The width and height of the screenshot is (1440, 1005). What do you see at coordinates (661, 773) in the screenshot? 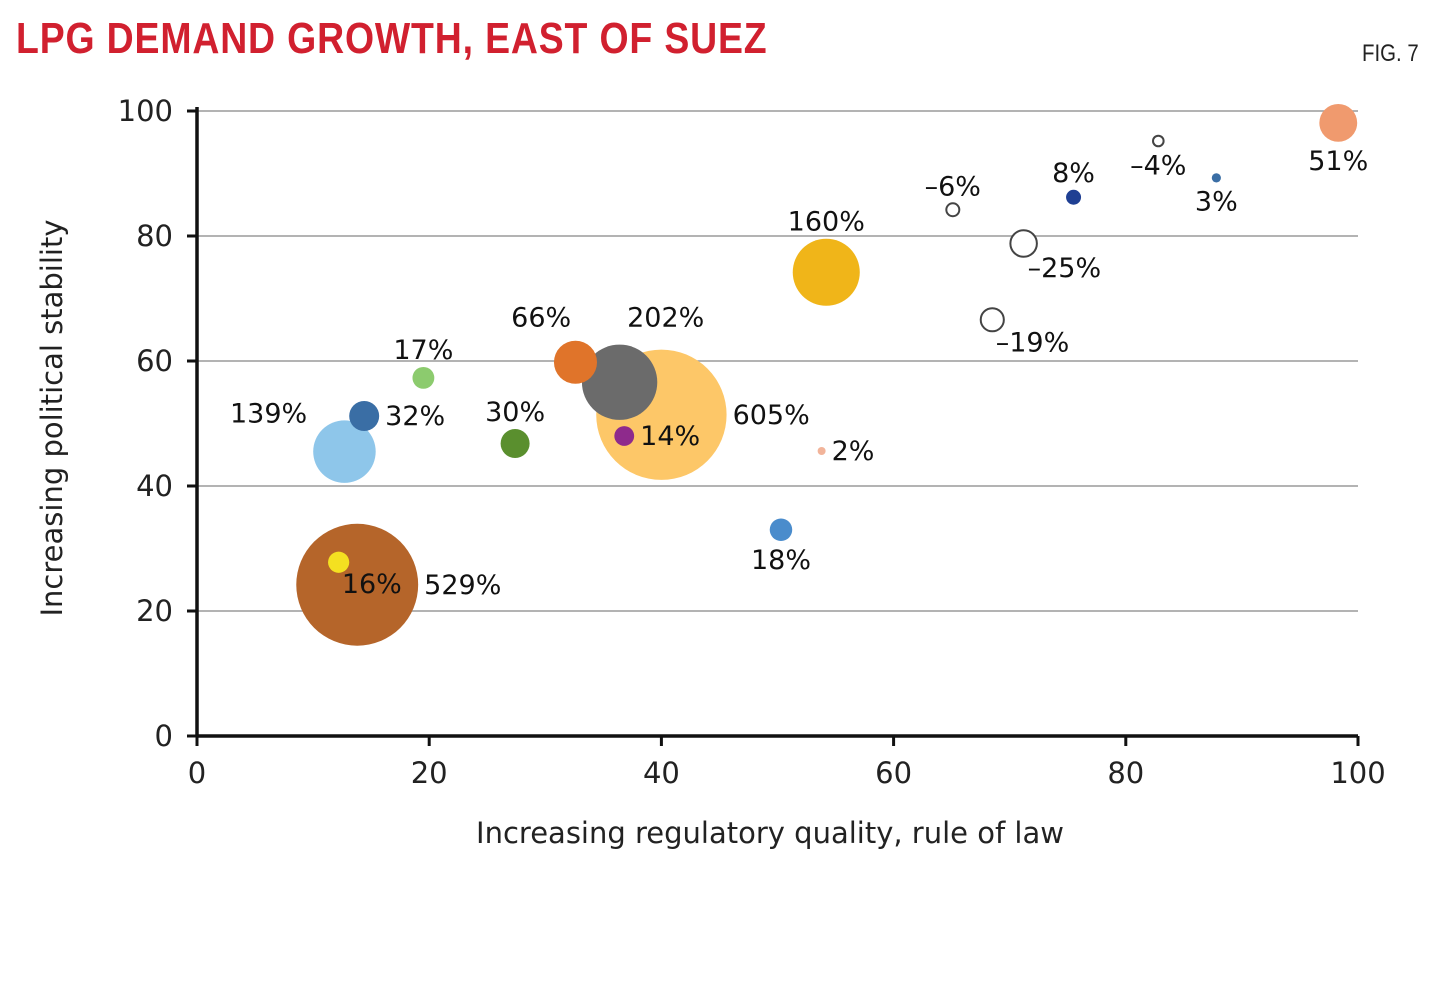
I see `x-tick-label: 40` at bounding box center [661, 773].